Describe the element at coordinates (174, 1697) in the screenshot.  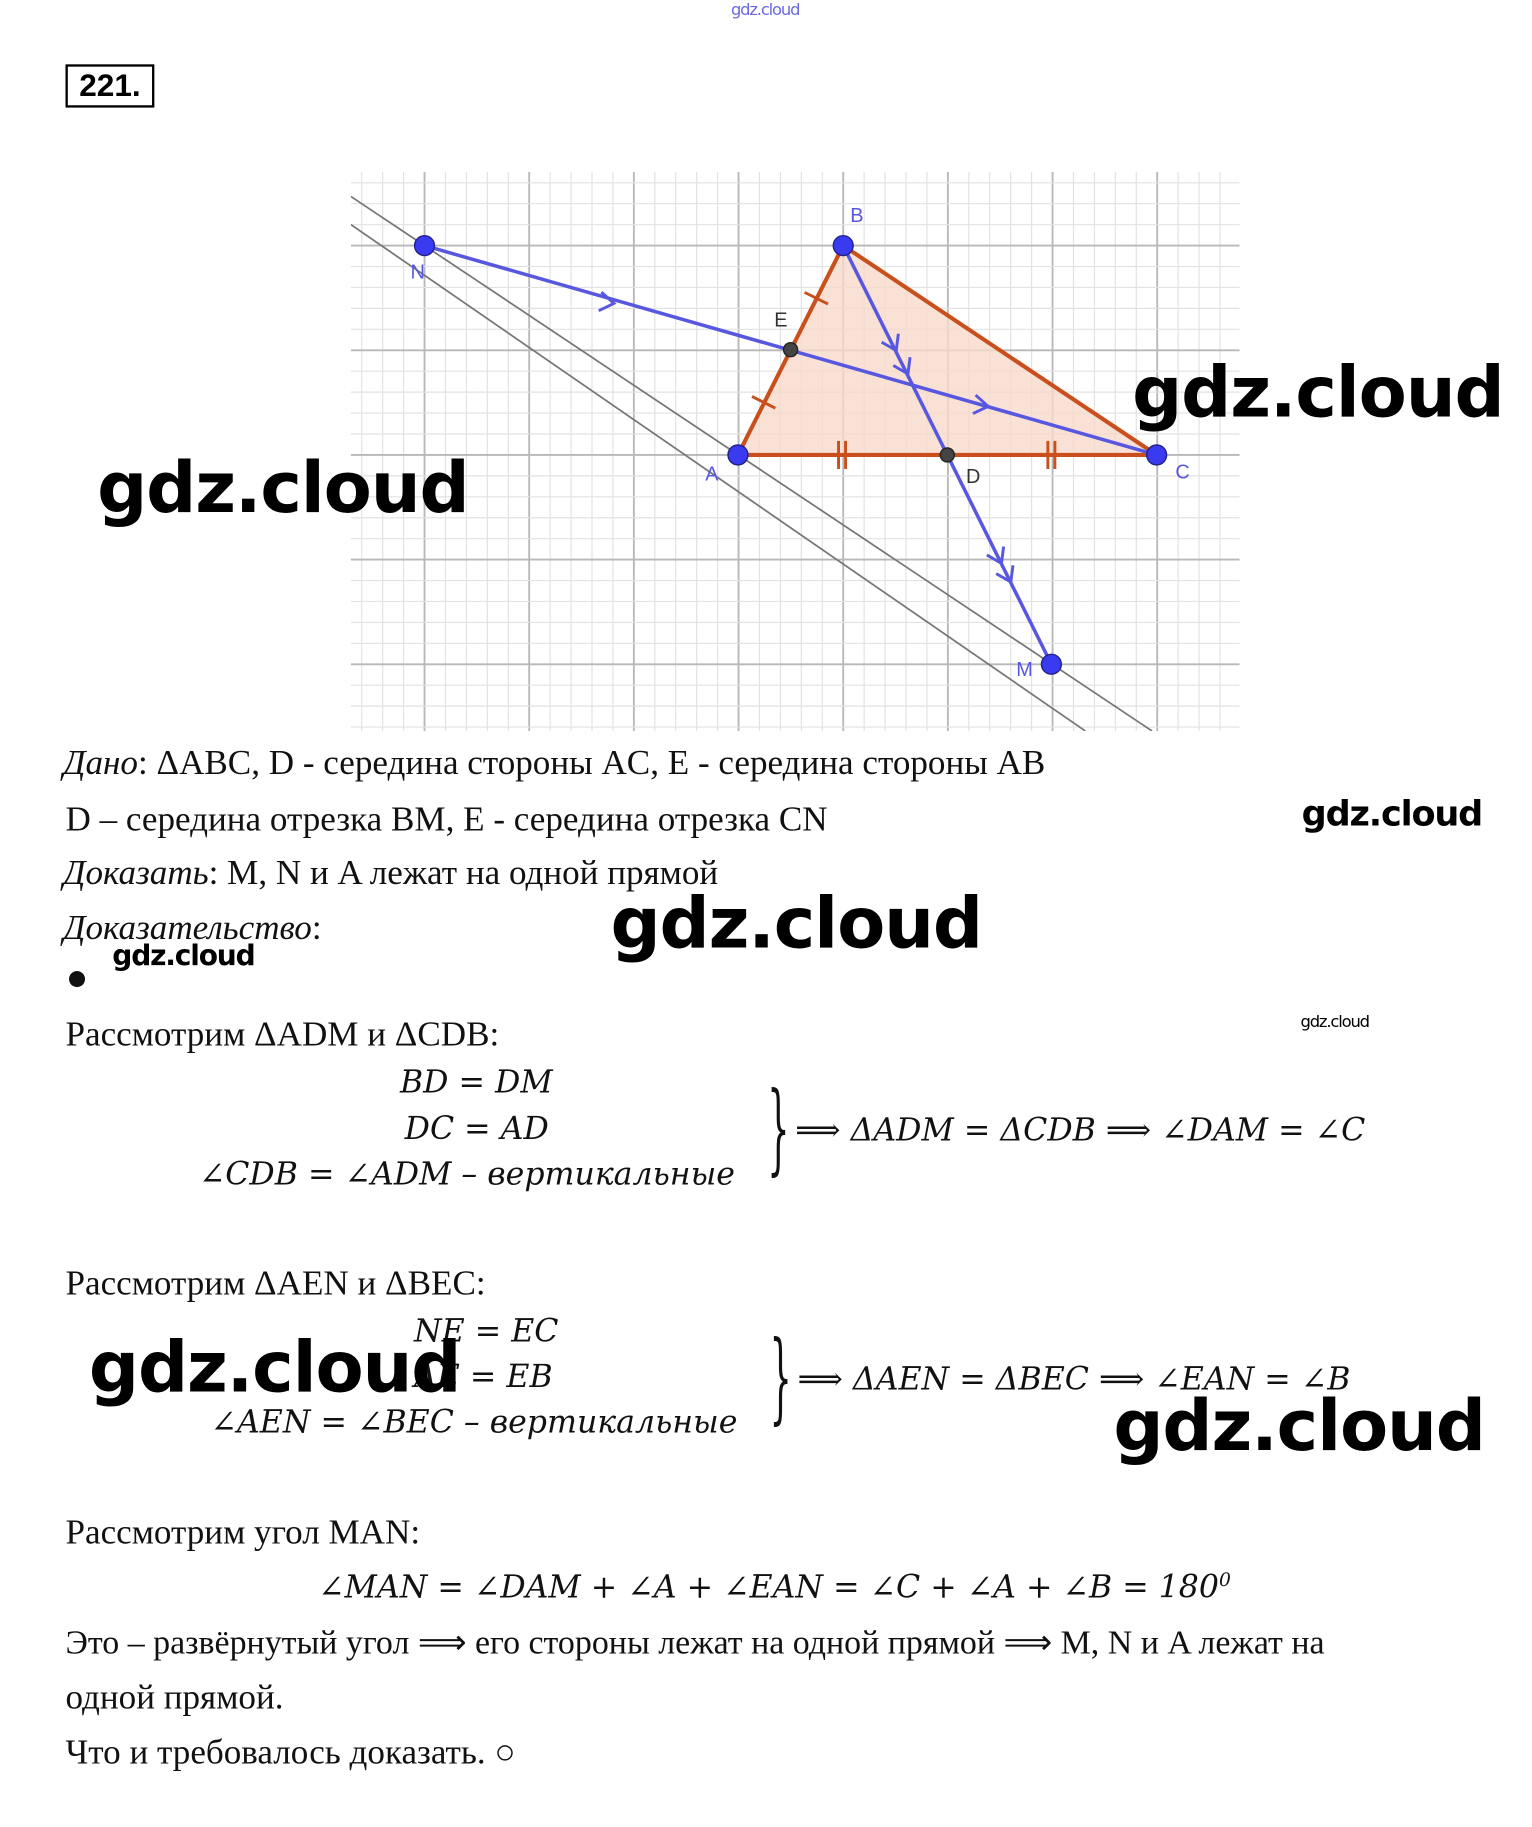
I see `conclusion-line-2: одной прямой.` at that location.